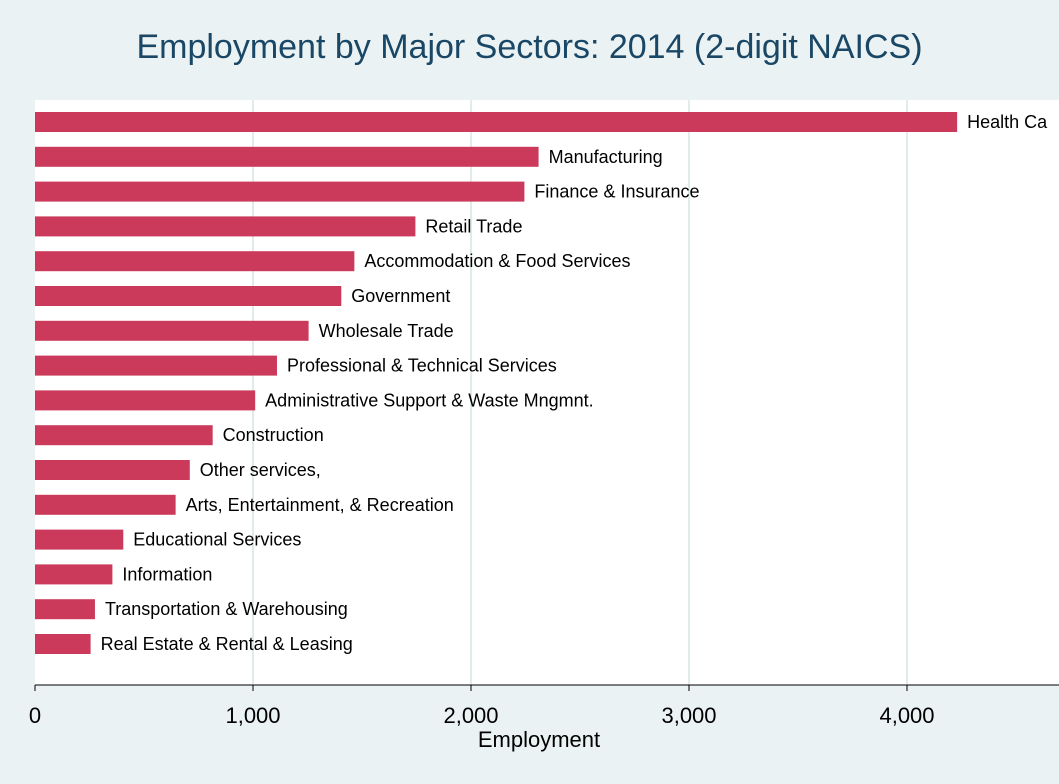  I want to click on bar-label: Transportation & Warehousing, so click(226, 609).